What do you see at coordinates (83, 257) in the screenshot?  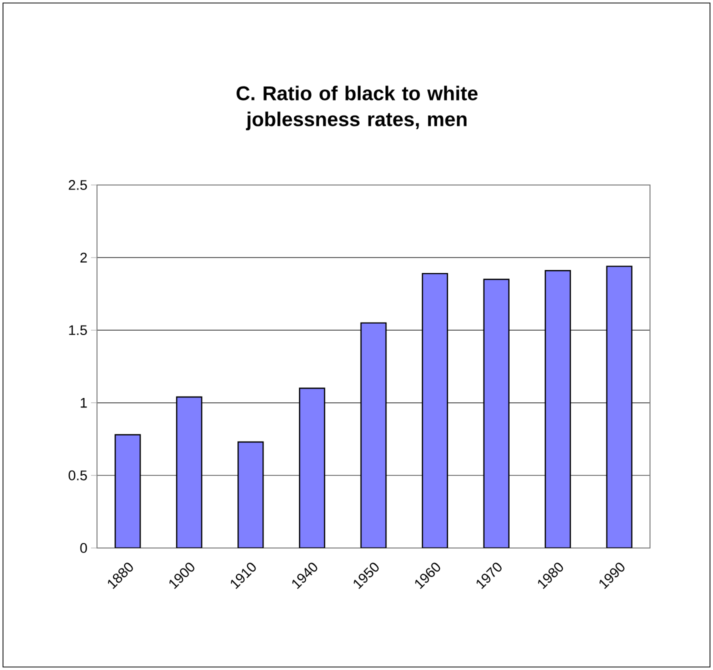 I see `y-tick-label: 2` at bounding box center [83, 257].